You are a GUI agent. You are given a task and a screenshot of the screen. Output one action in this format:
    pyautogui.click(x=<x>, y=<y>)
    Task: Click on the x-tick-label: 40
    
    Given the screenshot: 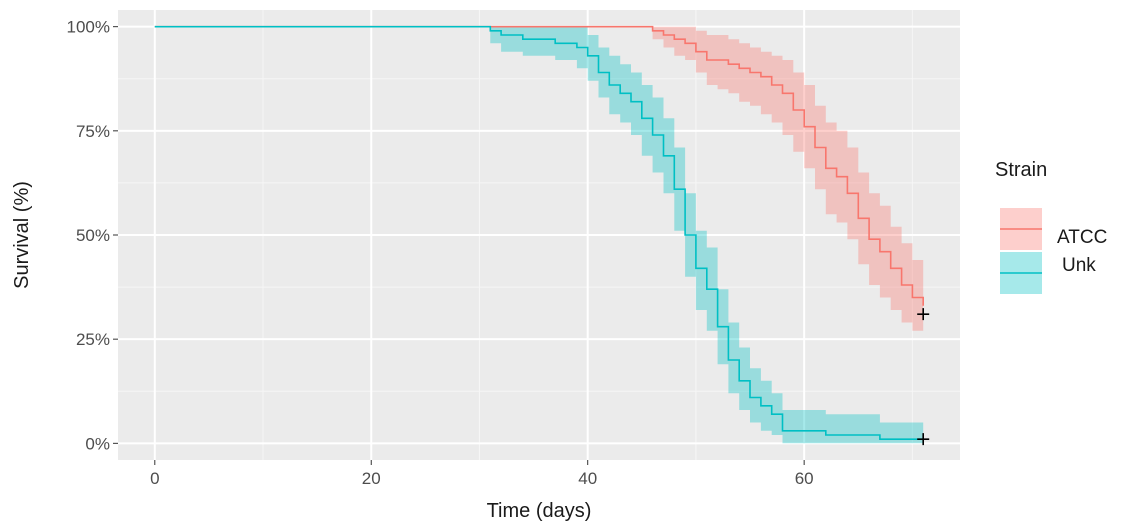 What is the action you would take?
    pyautogui.click(x=587, y=478)
    